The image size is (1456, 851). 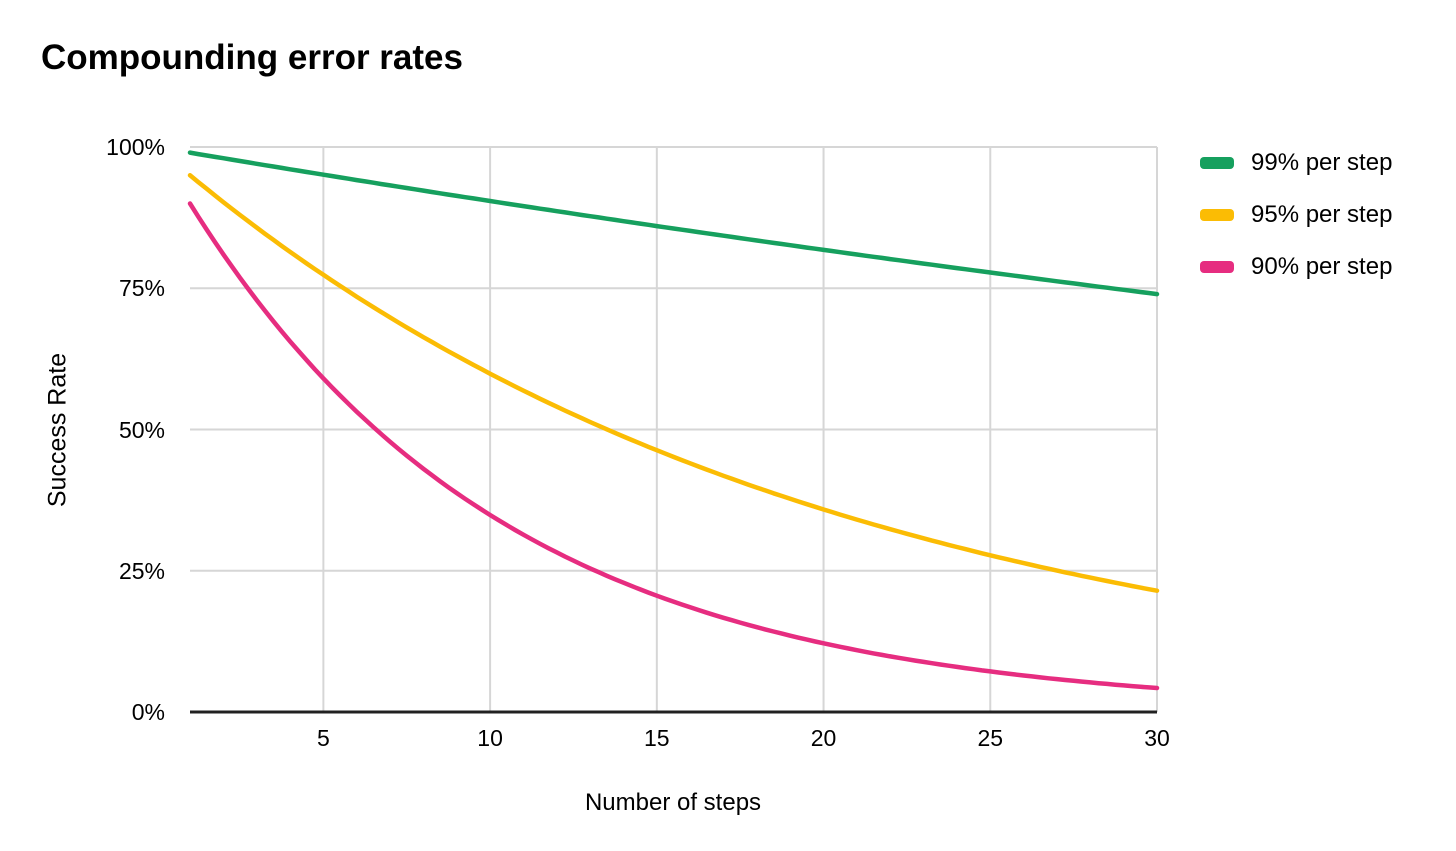 What do you see at coordinates (490, 738) in the screenshot?
I see `x-tick-label: 10` at bounding box center [490, 738].